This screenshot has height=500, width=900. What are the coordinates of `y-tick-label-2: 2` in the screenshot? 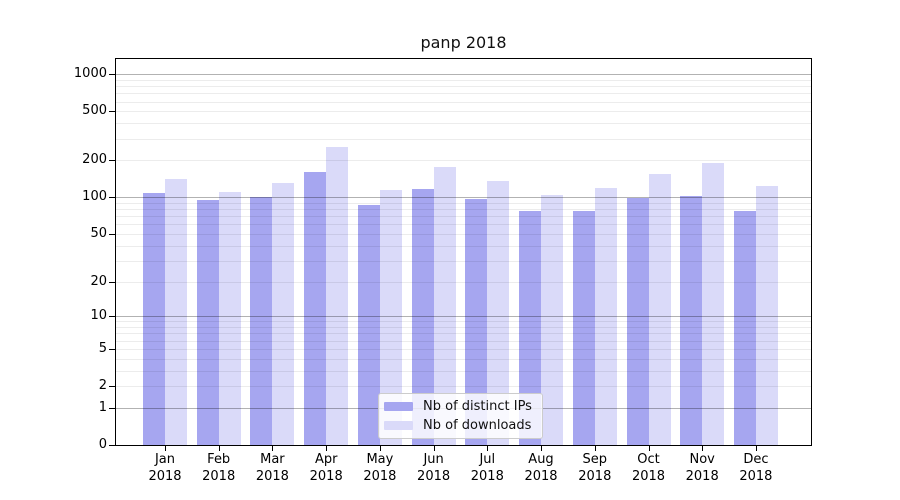 It's located at (102, 385).